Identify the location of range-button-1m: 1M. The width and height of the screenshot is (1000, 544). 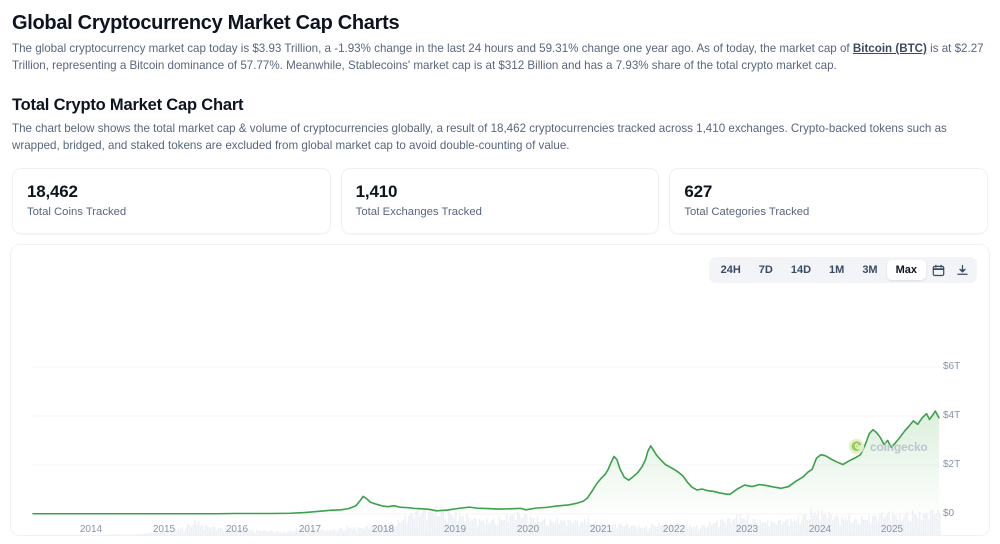
(836, 270).